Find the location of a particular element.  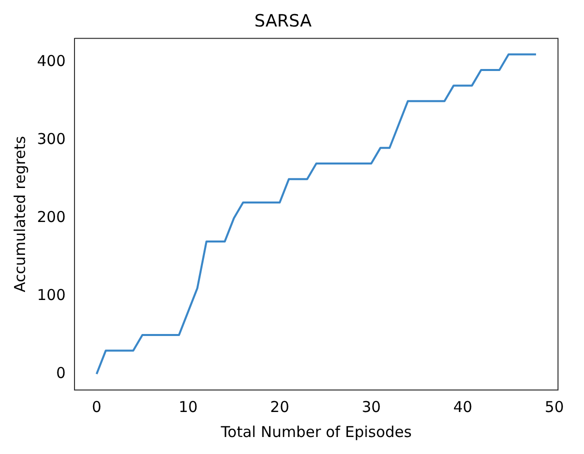

x-tick-label: 10 is located at coordinates (188, 407).